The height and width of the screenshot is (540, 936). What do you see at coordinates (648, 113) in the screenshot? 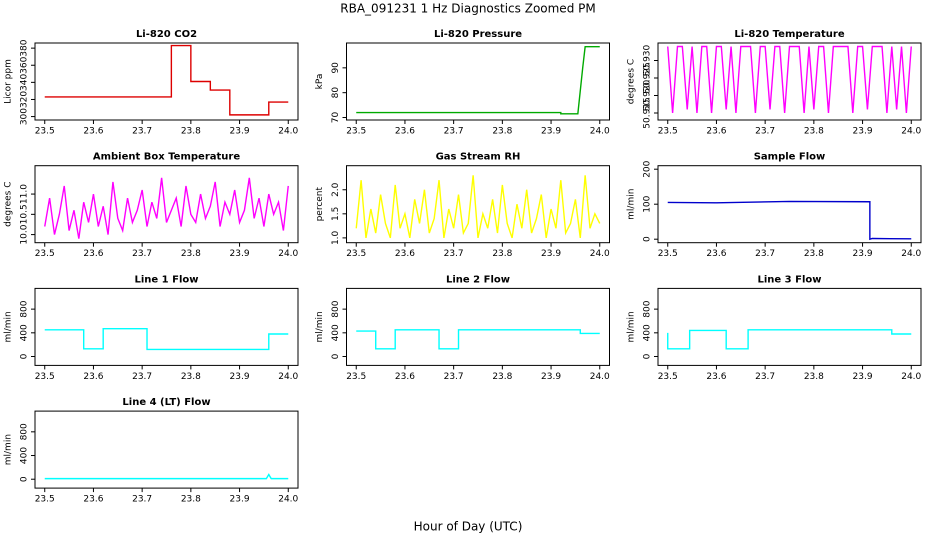
I see `y-tick-label: 50.915` at bounding box center [648, 113].